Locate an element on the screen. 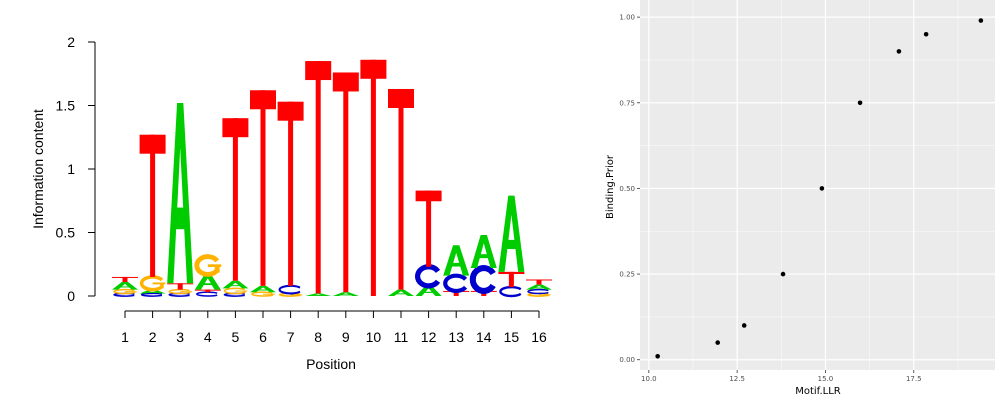 The image size is (1000, 400). logo-x-tick-label: 2 is located at coordinates (153, 337).